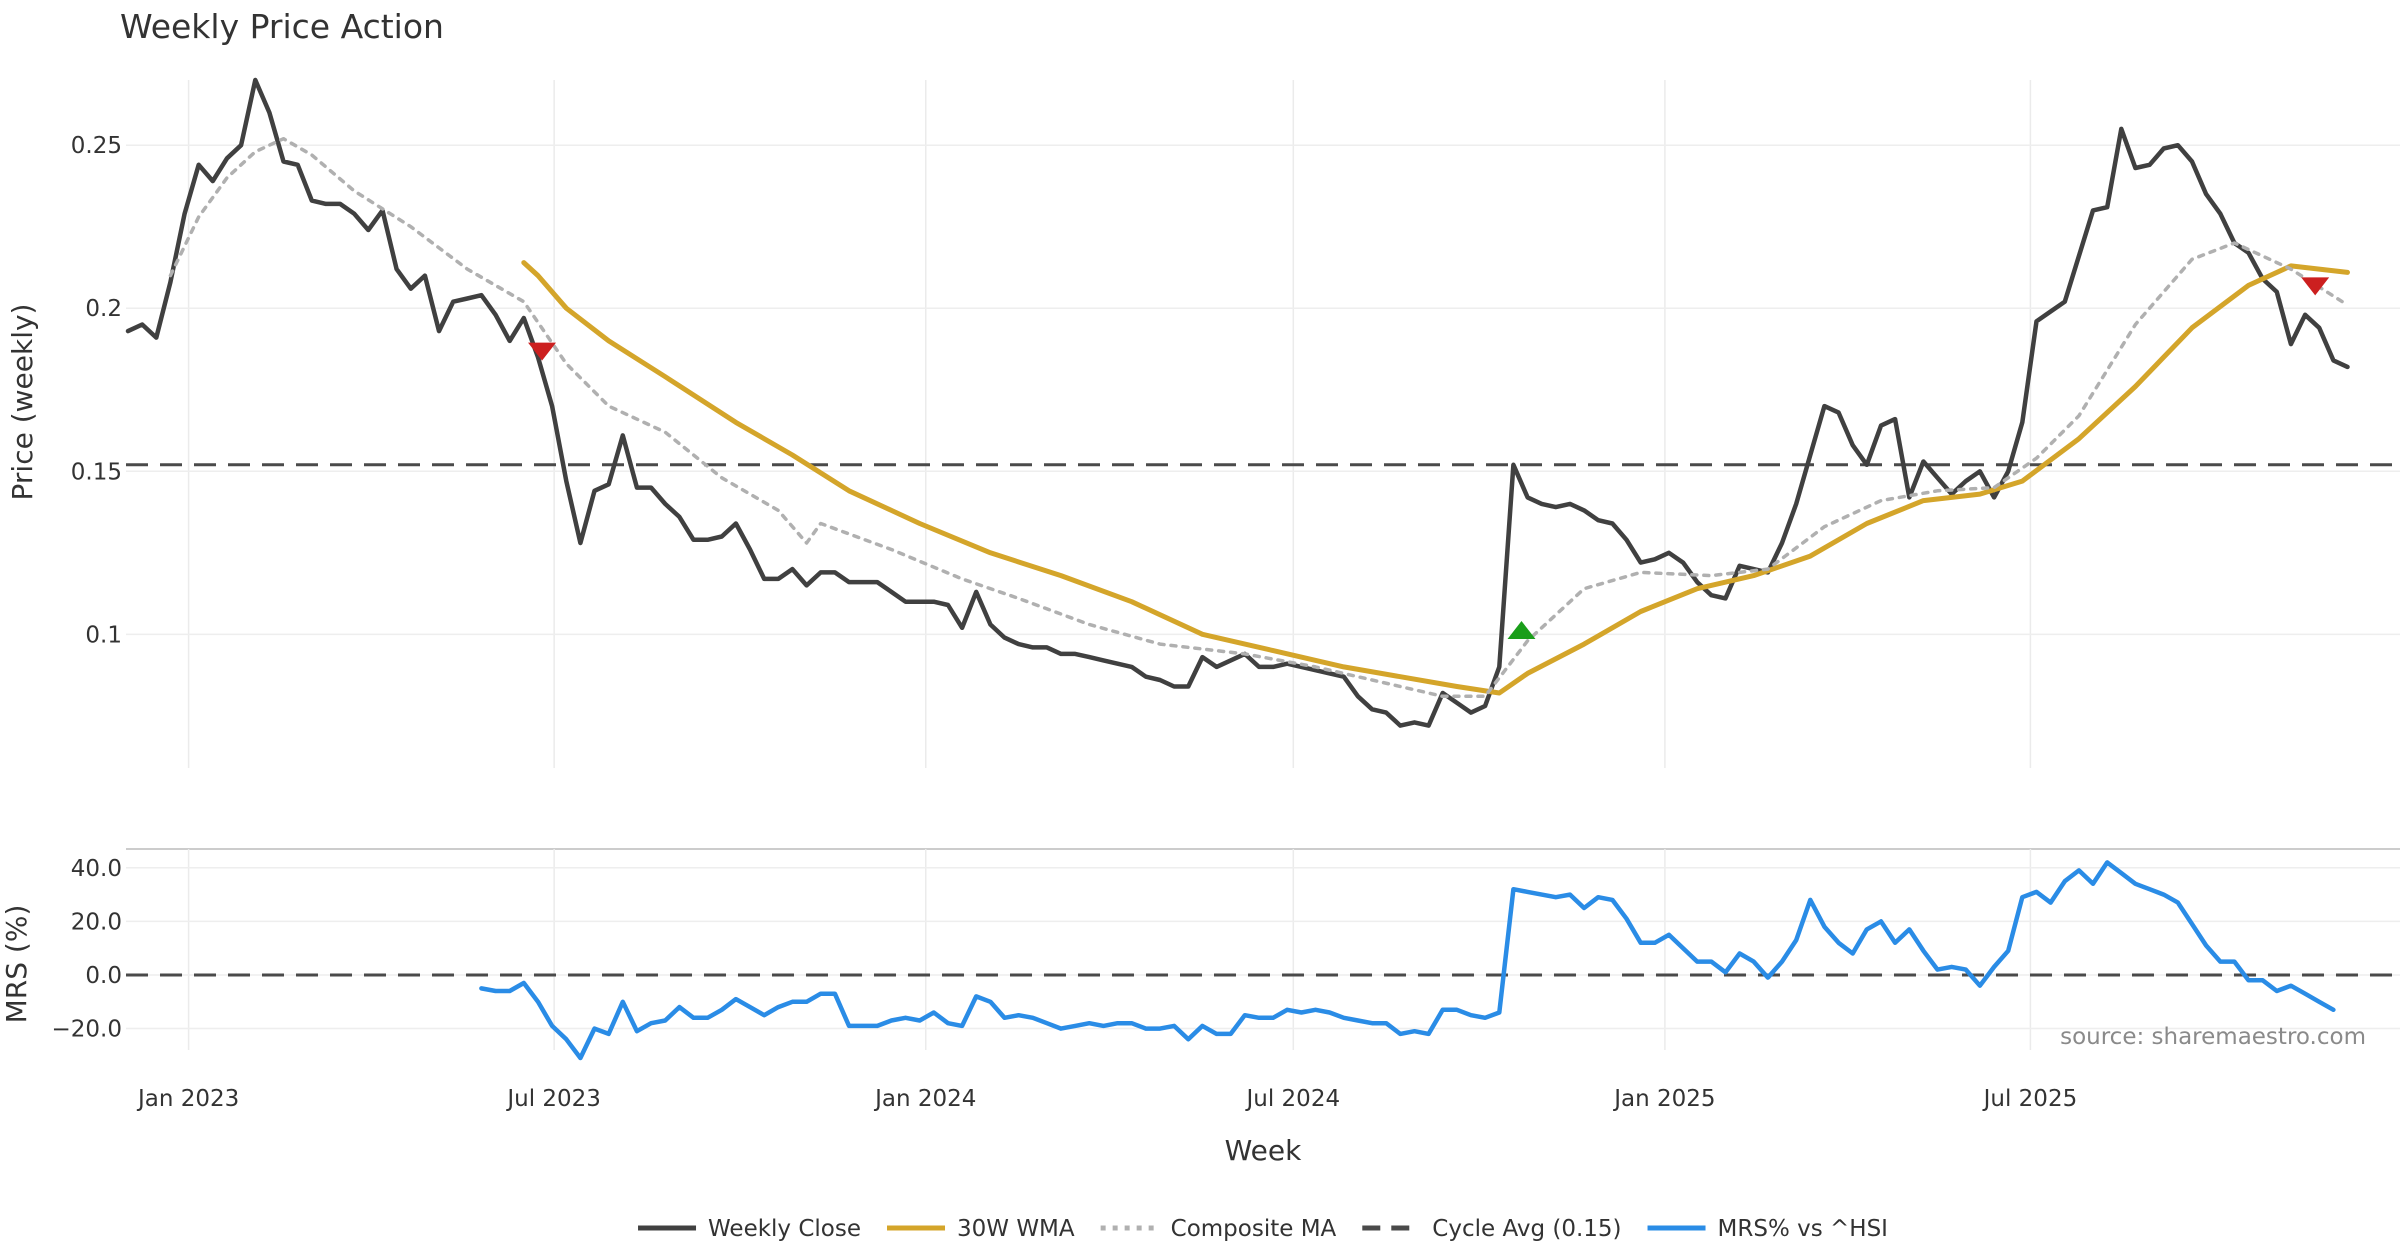 The height and width of the screenshot is (1260, 2400). I want to click on legend-label-composite-ma: Composite MA, so click(1254, 1229).